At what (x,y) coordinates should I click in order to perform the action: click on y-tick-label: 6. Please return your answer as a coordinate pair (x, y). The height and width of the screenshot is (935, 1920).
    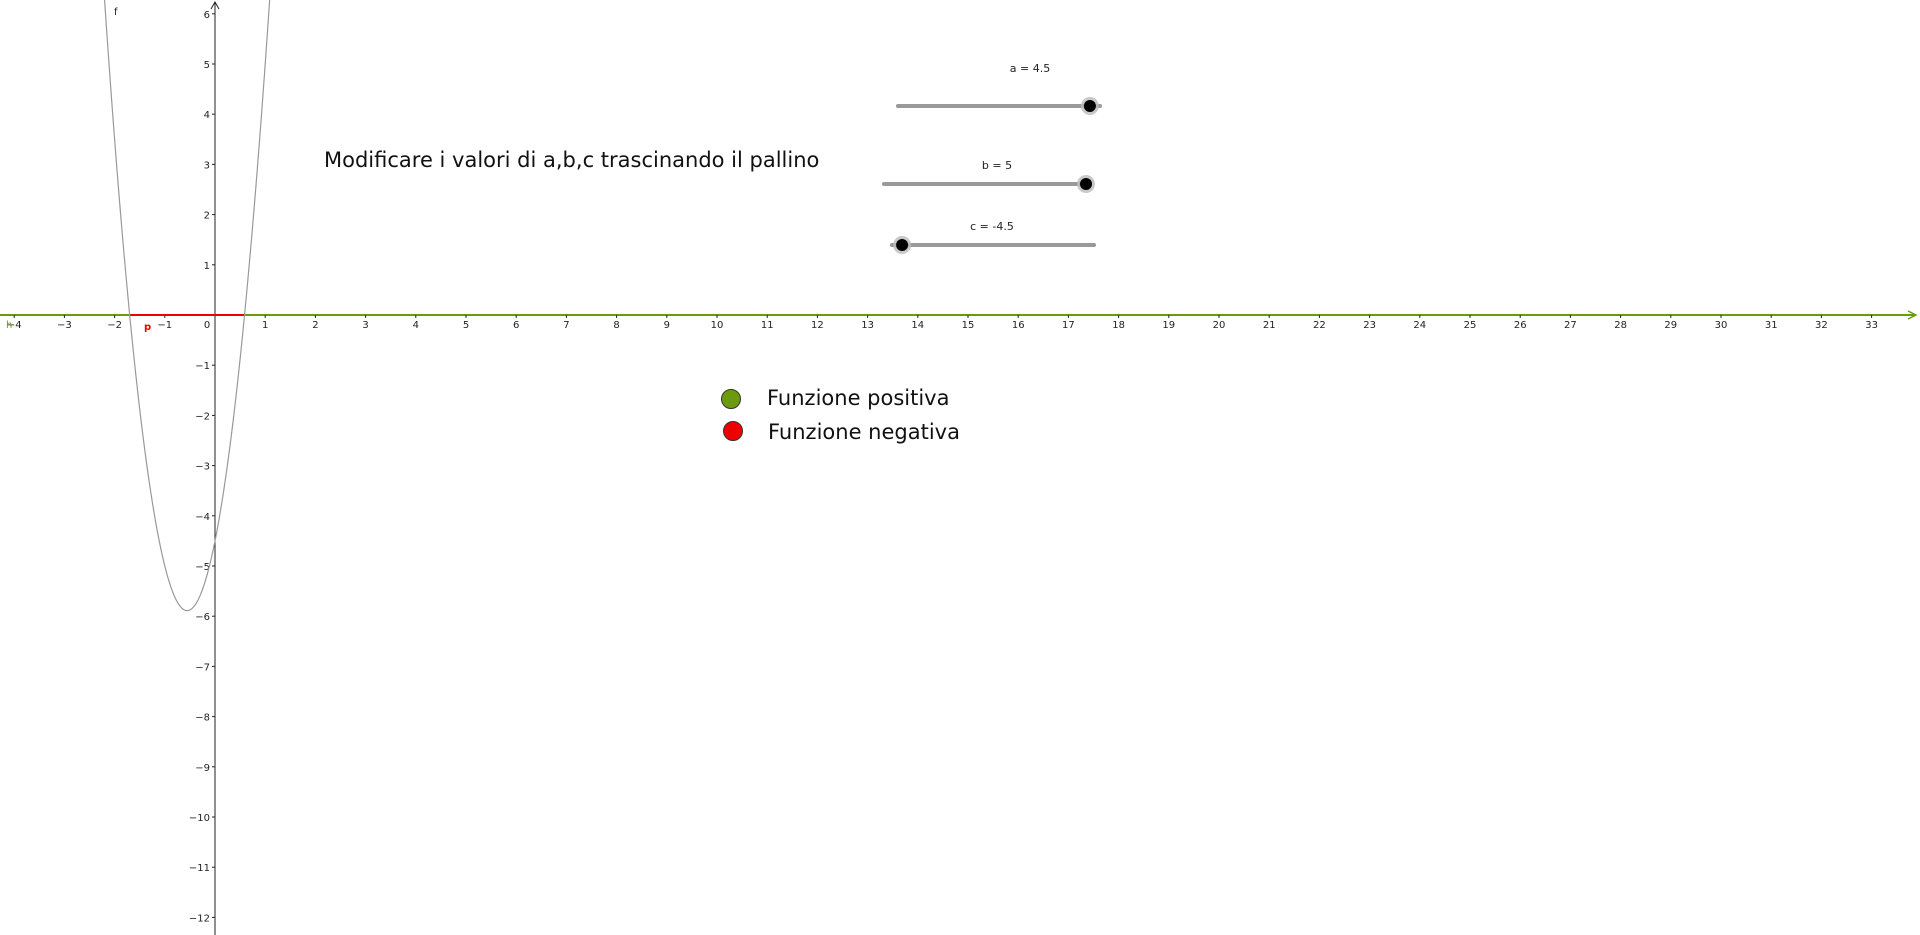
    Looking at the image, I should click on (207, 15).